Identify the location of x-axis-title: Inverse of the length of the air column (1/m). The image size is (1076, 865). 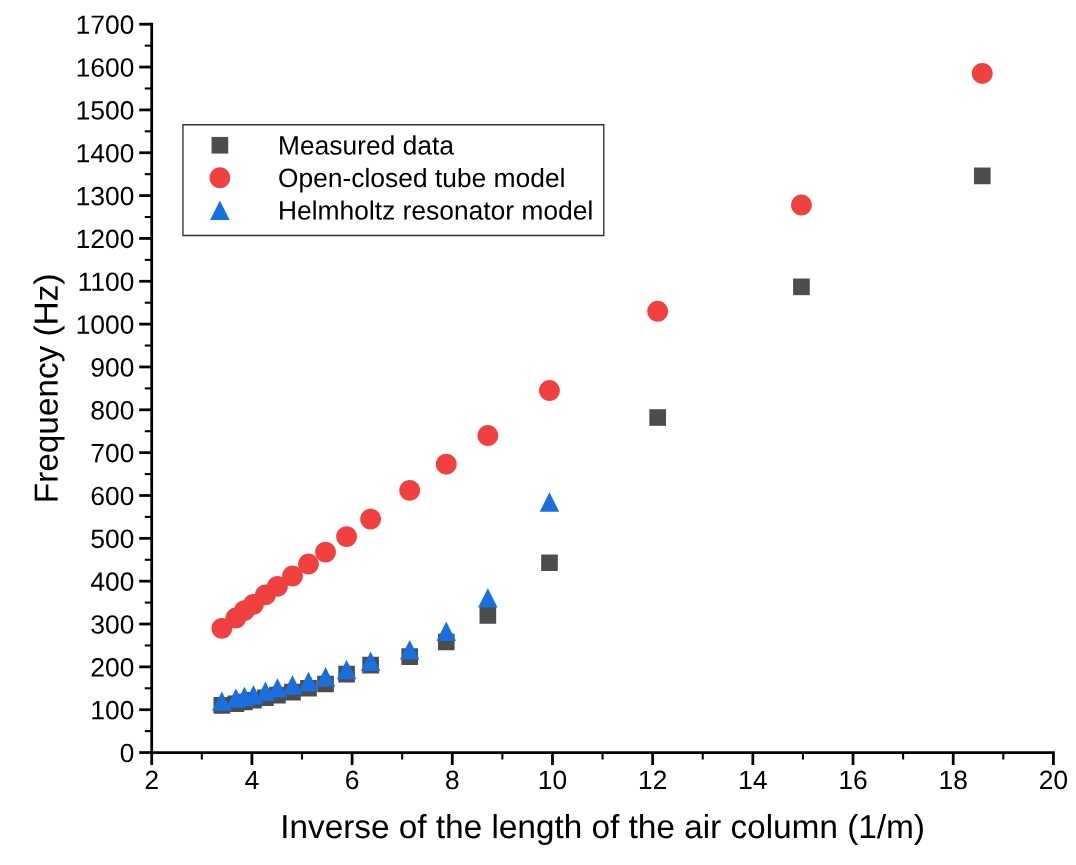
(603, 829).